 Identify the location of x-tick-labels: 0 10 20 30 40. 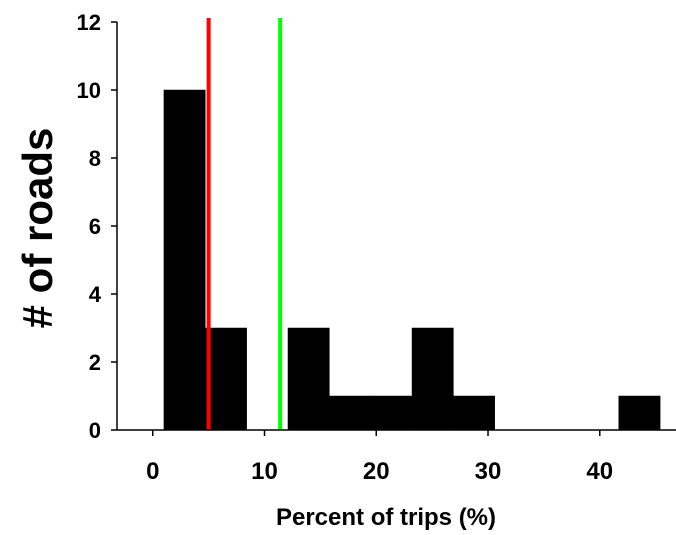
(379, 471).